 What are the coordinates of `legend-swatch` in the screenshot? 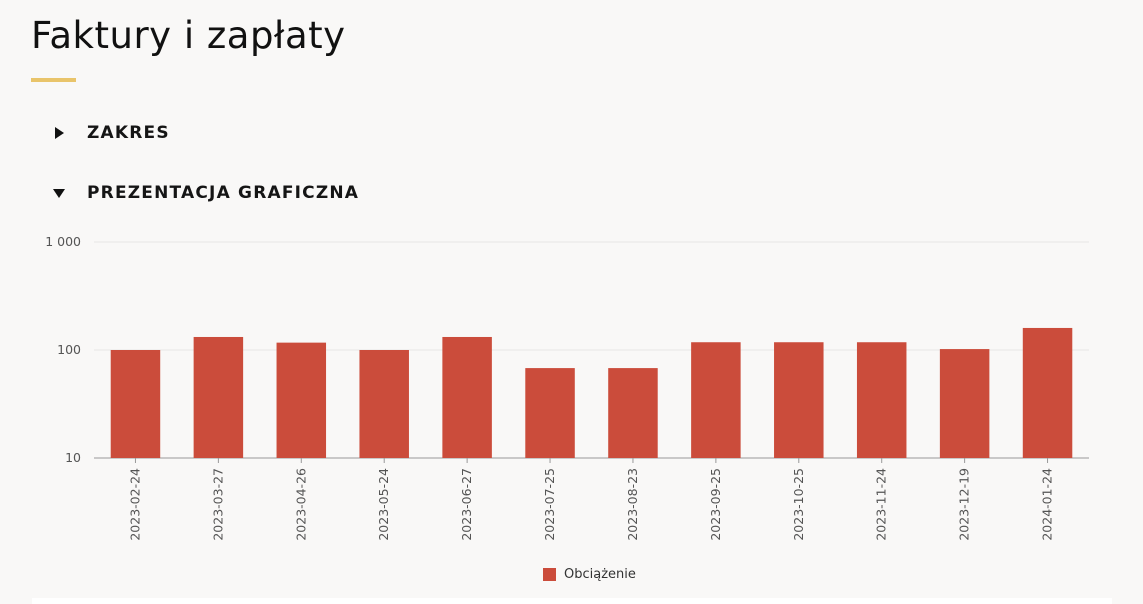 It's located at (549, 574).